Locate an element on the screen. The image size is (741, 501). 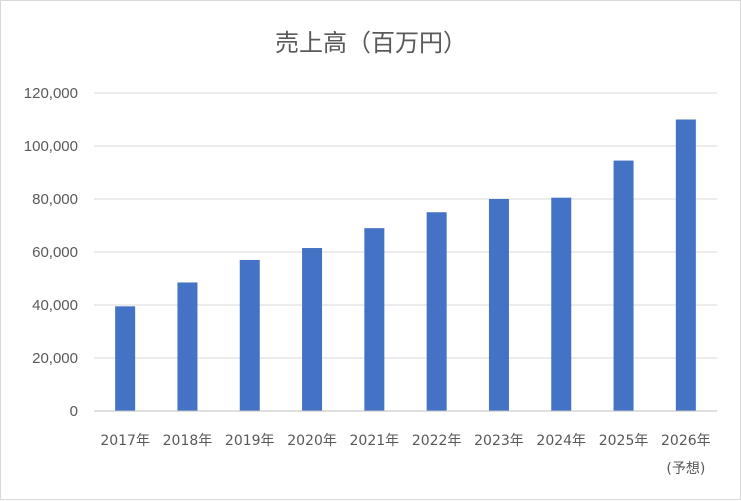
y-tick-label: 40,000 is located at coordinates (55, 305).